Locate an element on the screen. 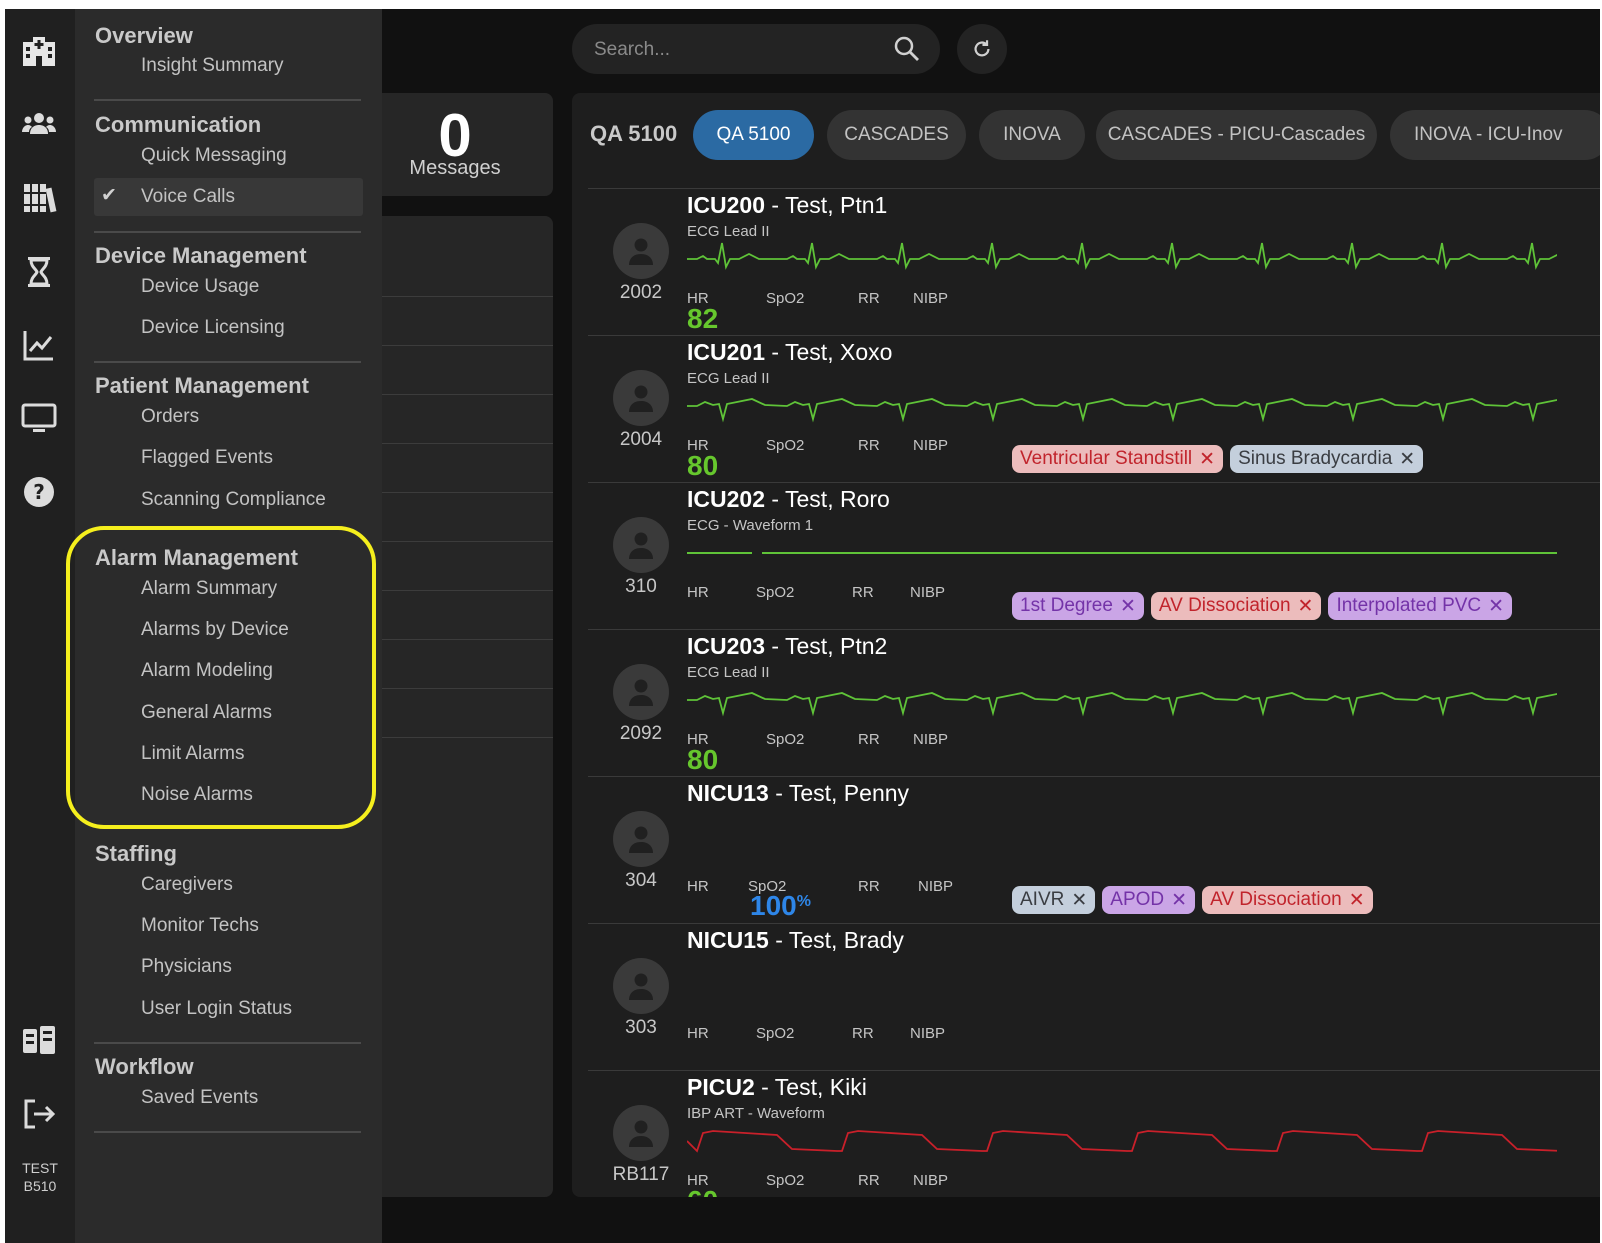 The width and height of the screenshot is (1602, 1243). menu-item-general-alarms: General Alarms is located at coordinates (206, 712).